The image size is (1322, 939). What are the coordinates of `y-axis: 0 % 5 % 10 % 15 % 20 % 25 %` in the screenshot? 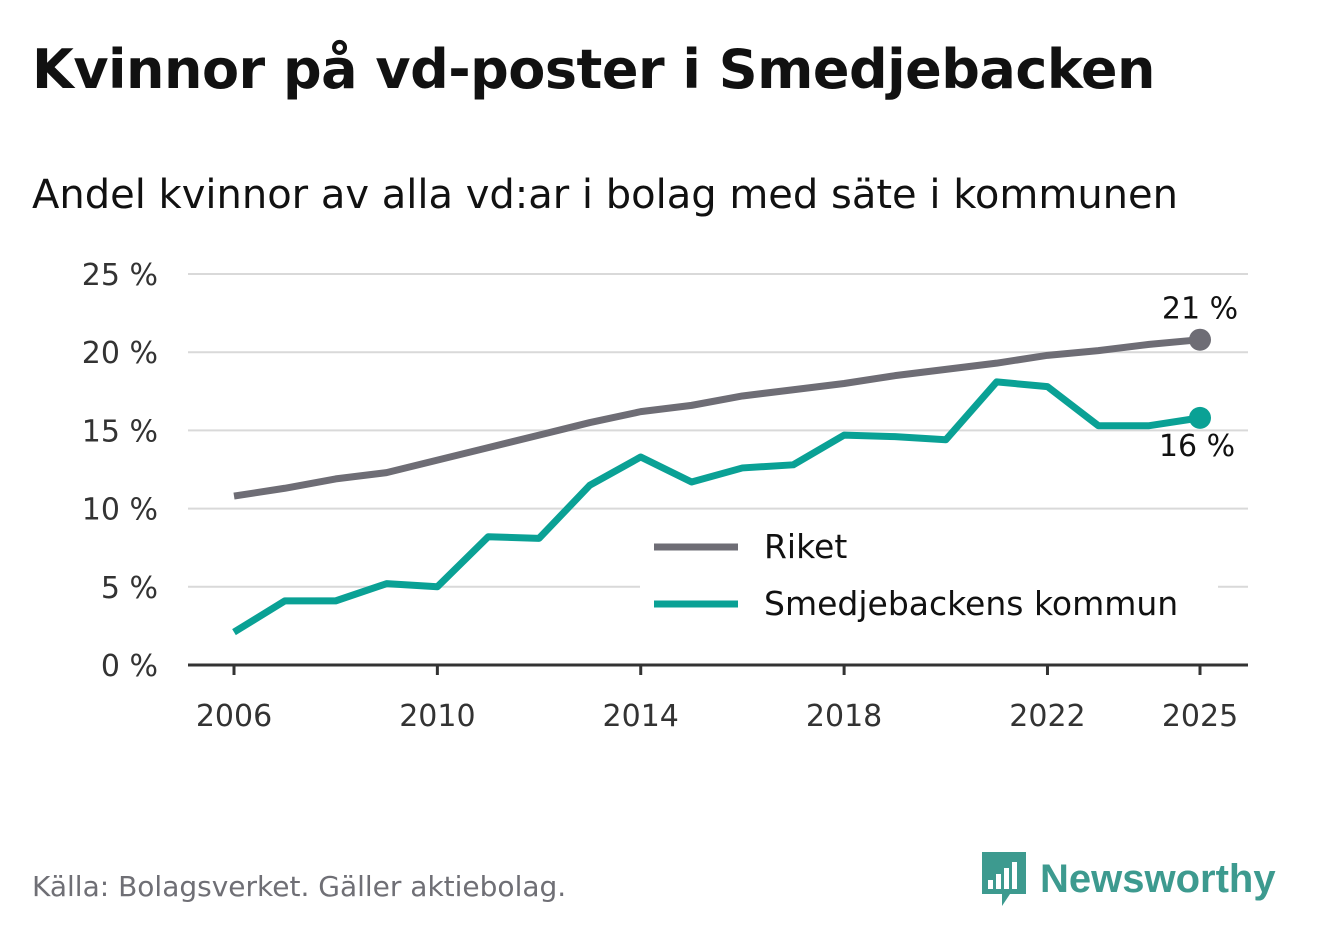 It's located at (120, 471).